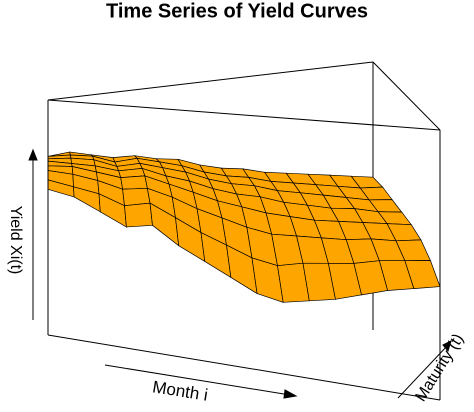 This screenshot has height=412, width=474. What do you see at coordinates (423, 371) in the screenshot?
I see `y-arrow` at bounding box center [423, 371].